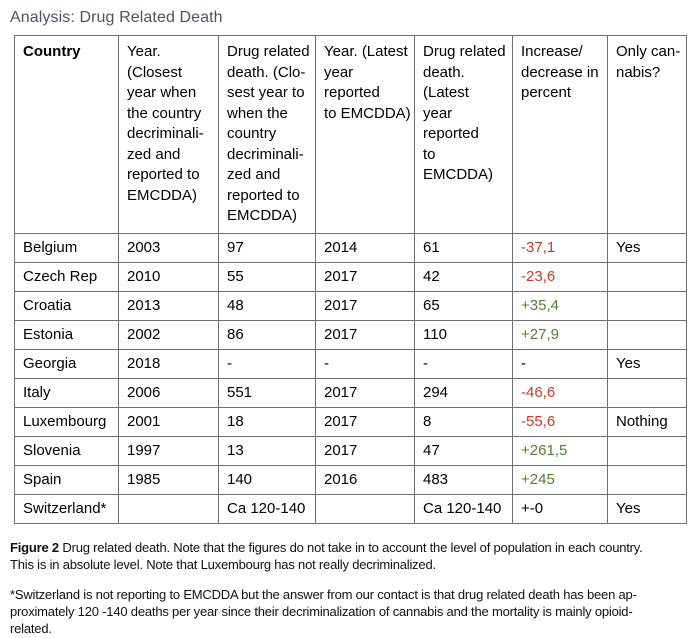 This screenshot has height=638, width=700. Describe the element at coordinates (560, 276) in the screenshot. I see `cell-change-percent: -23,6` at that location.